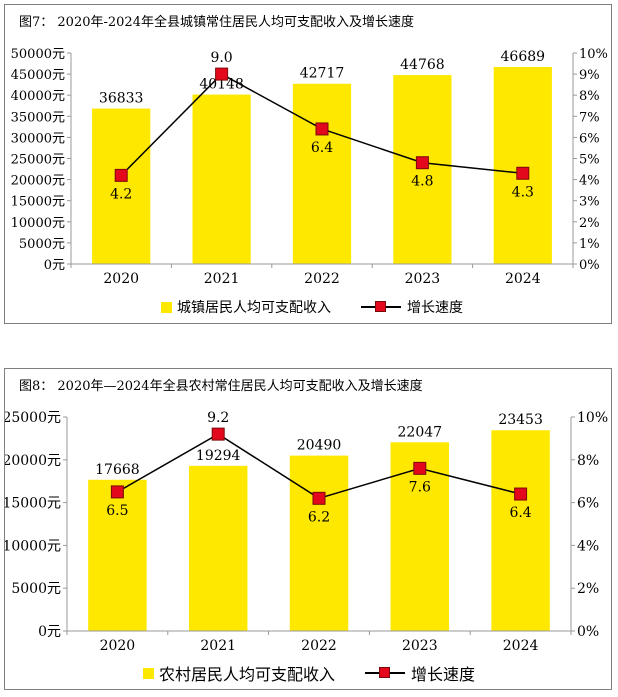 This screenshot has height=697, width=618. I want to click on bar-value-label: 46689, so click(523, 57).